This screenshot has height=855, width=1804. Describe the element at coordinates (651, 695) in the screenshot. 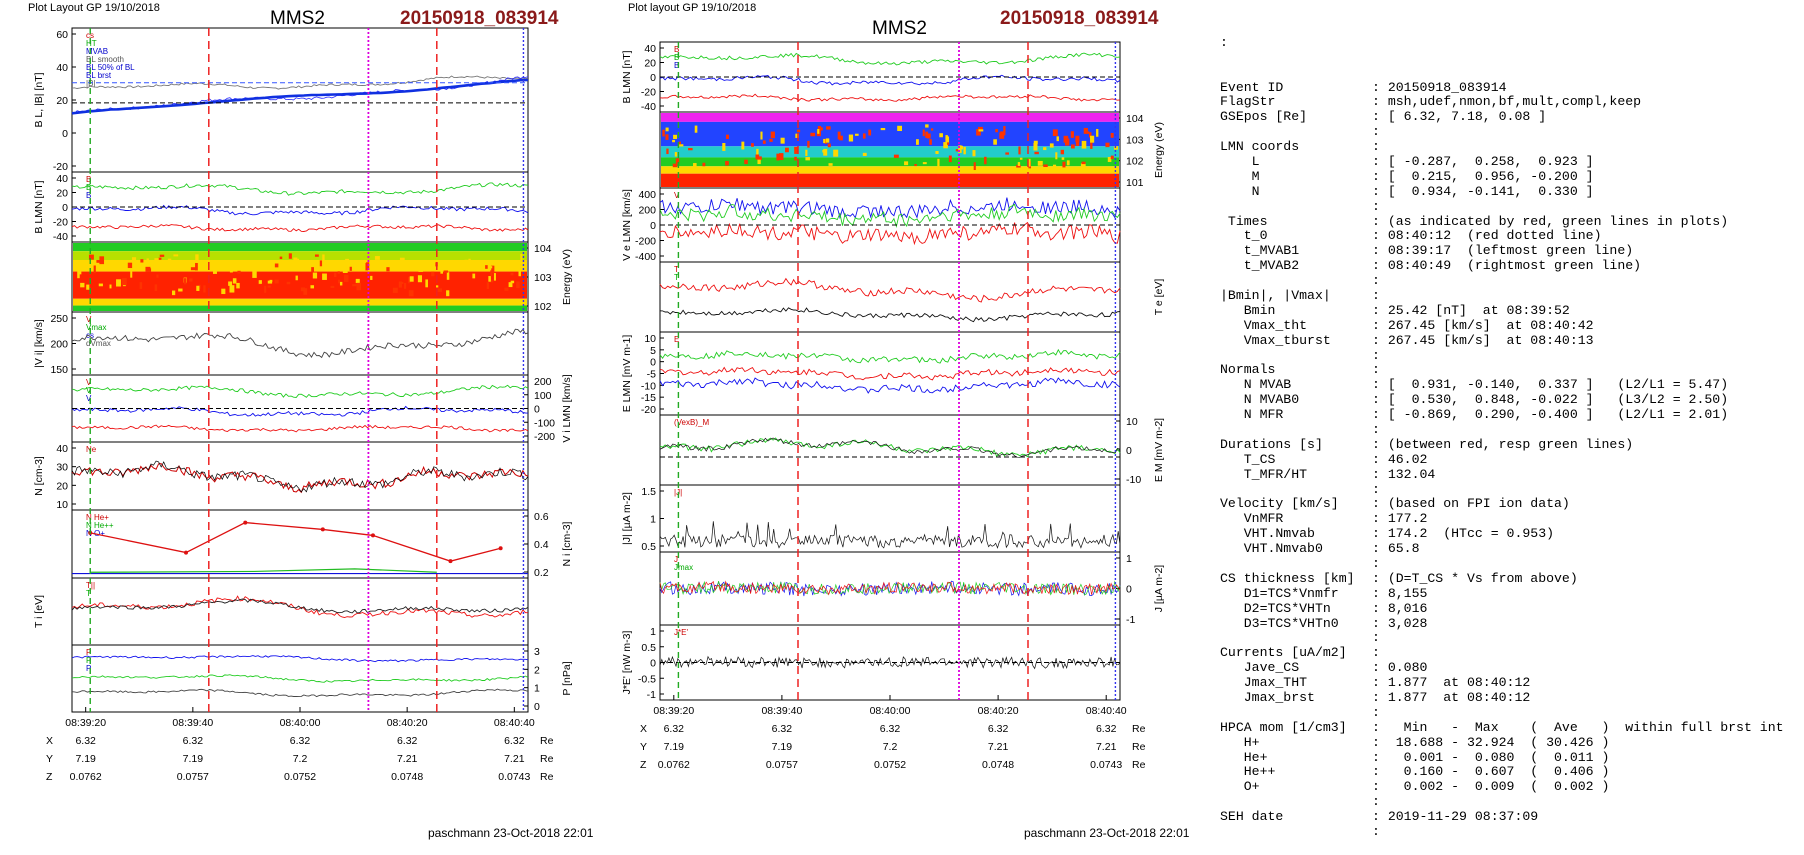

I see `y-tick-label: -1` at that location.